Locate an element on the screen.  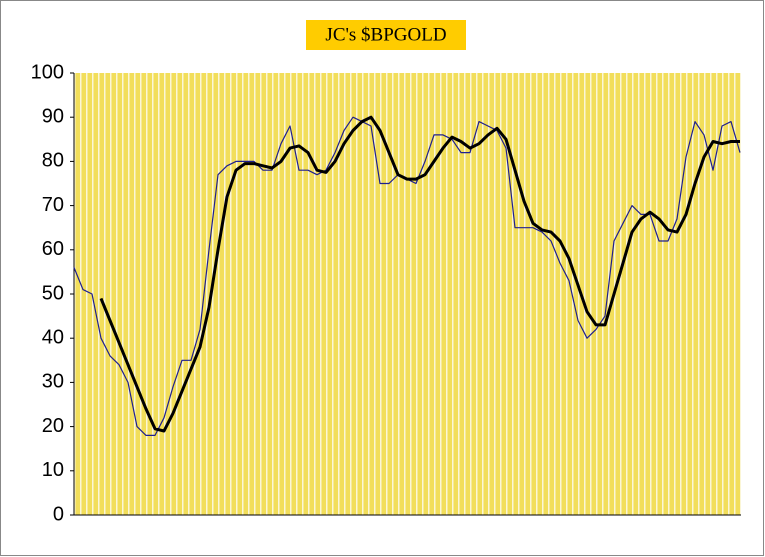
title-box is located at coordinates (386, 35).